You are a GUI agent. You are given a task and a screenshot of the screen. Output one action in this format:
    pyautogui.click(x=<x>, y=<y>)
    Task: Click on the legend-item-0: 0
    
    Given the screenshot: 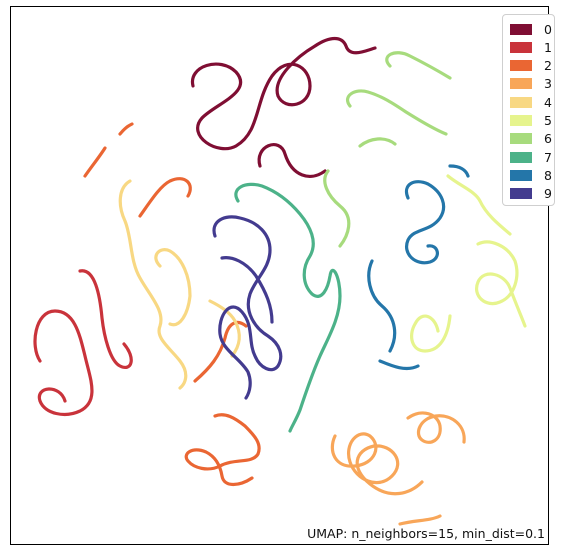 What is the action you would take?
    pyautogui.click(x=531, y=29)
    